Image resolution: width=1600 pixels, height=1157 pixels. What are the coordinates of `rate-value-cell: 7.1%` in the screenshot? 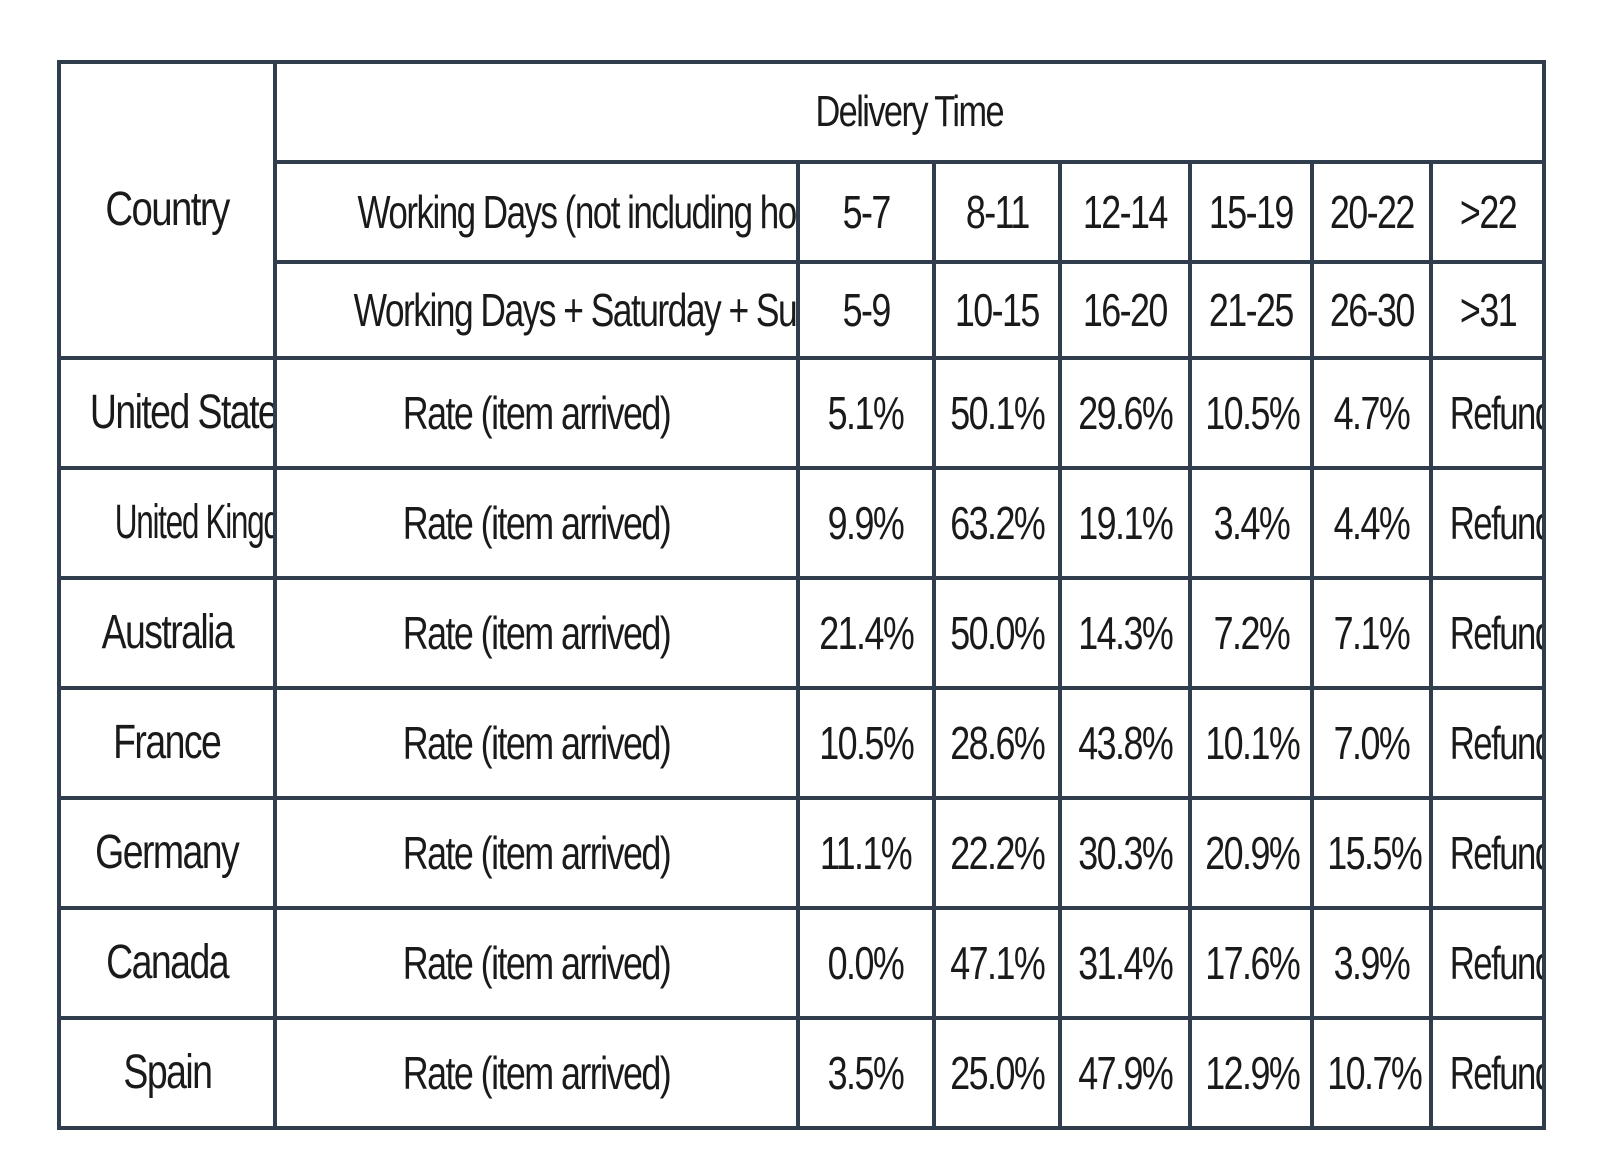 It's located at (1371, 633).